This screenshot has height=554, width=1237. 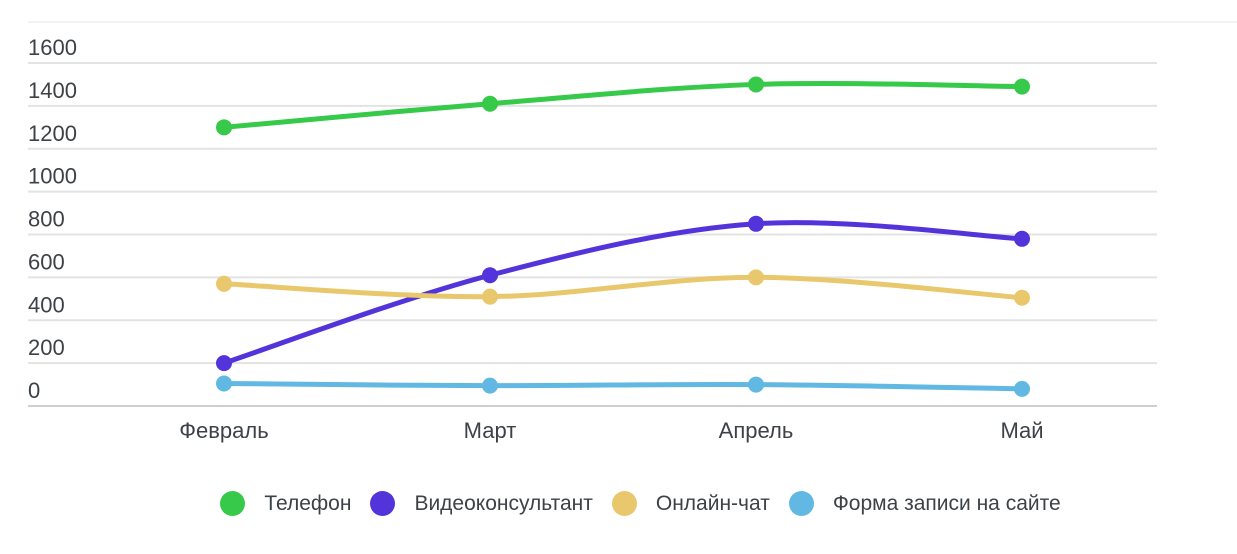 I want to click on series-line-site-form, so click(x=623, y=386).